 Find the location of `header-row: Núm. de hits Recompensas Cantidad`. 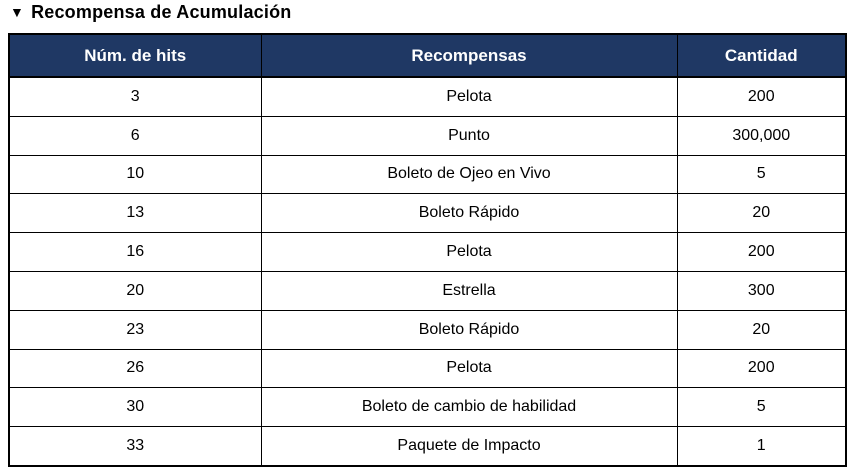

header-row: Núm. de hits Recompensas Cantidad is located at coordinates (427, 55).